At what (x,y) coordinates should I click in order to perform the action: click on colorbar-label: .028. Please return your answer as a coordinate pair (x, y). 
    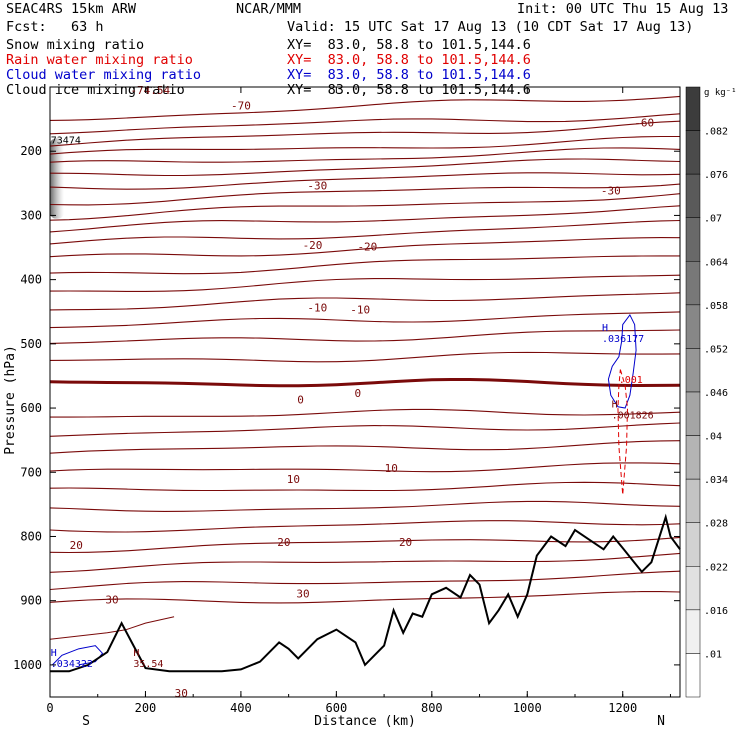
    Looking at the image, I should click on (716, 524).